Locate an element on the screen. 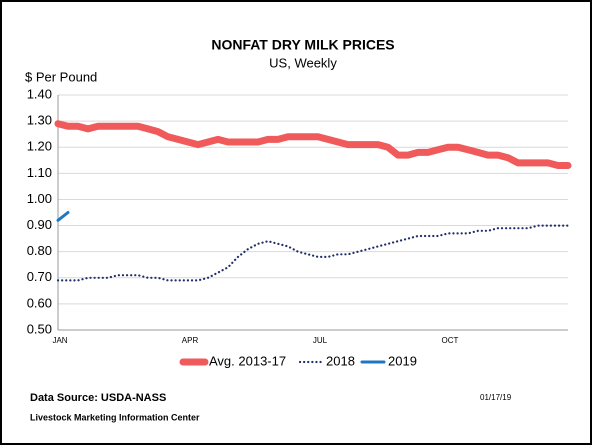 The image size is (592, 445). y-tick-label: 0.60 is located at coordinates (39, 302).